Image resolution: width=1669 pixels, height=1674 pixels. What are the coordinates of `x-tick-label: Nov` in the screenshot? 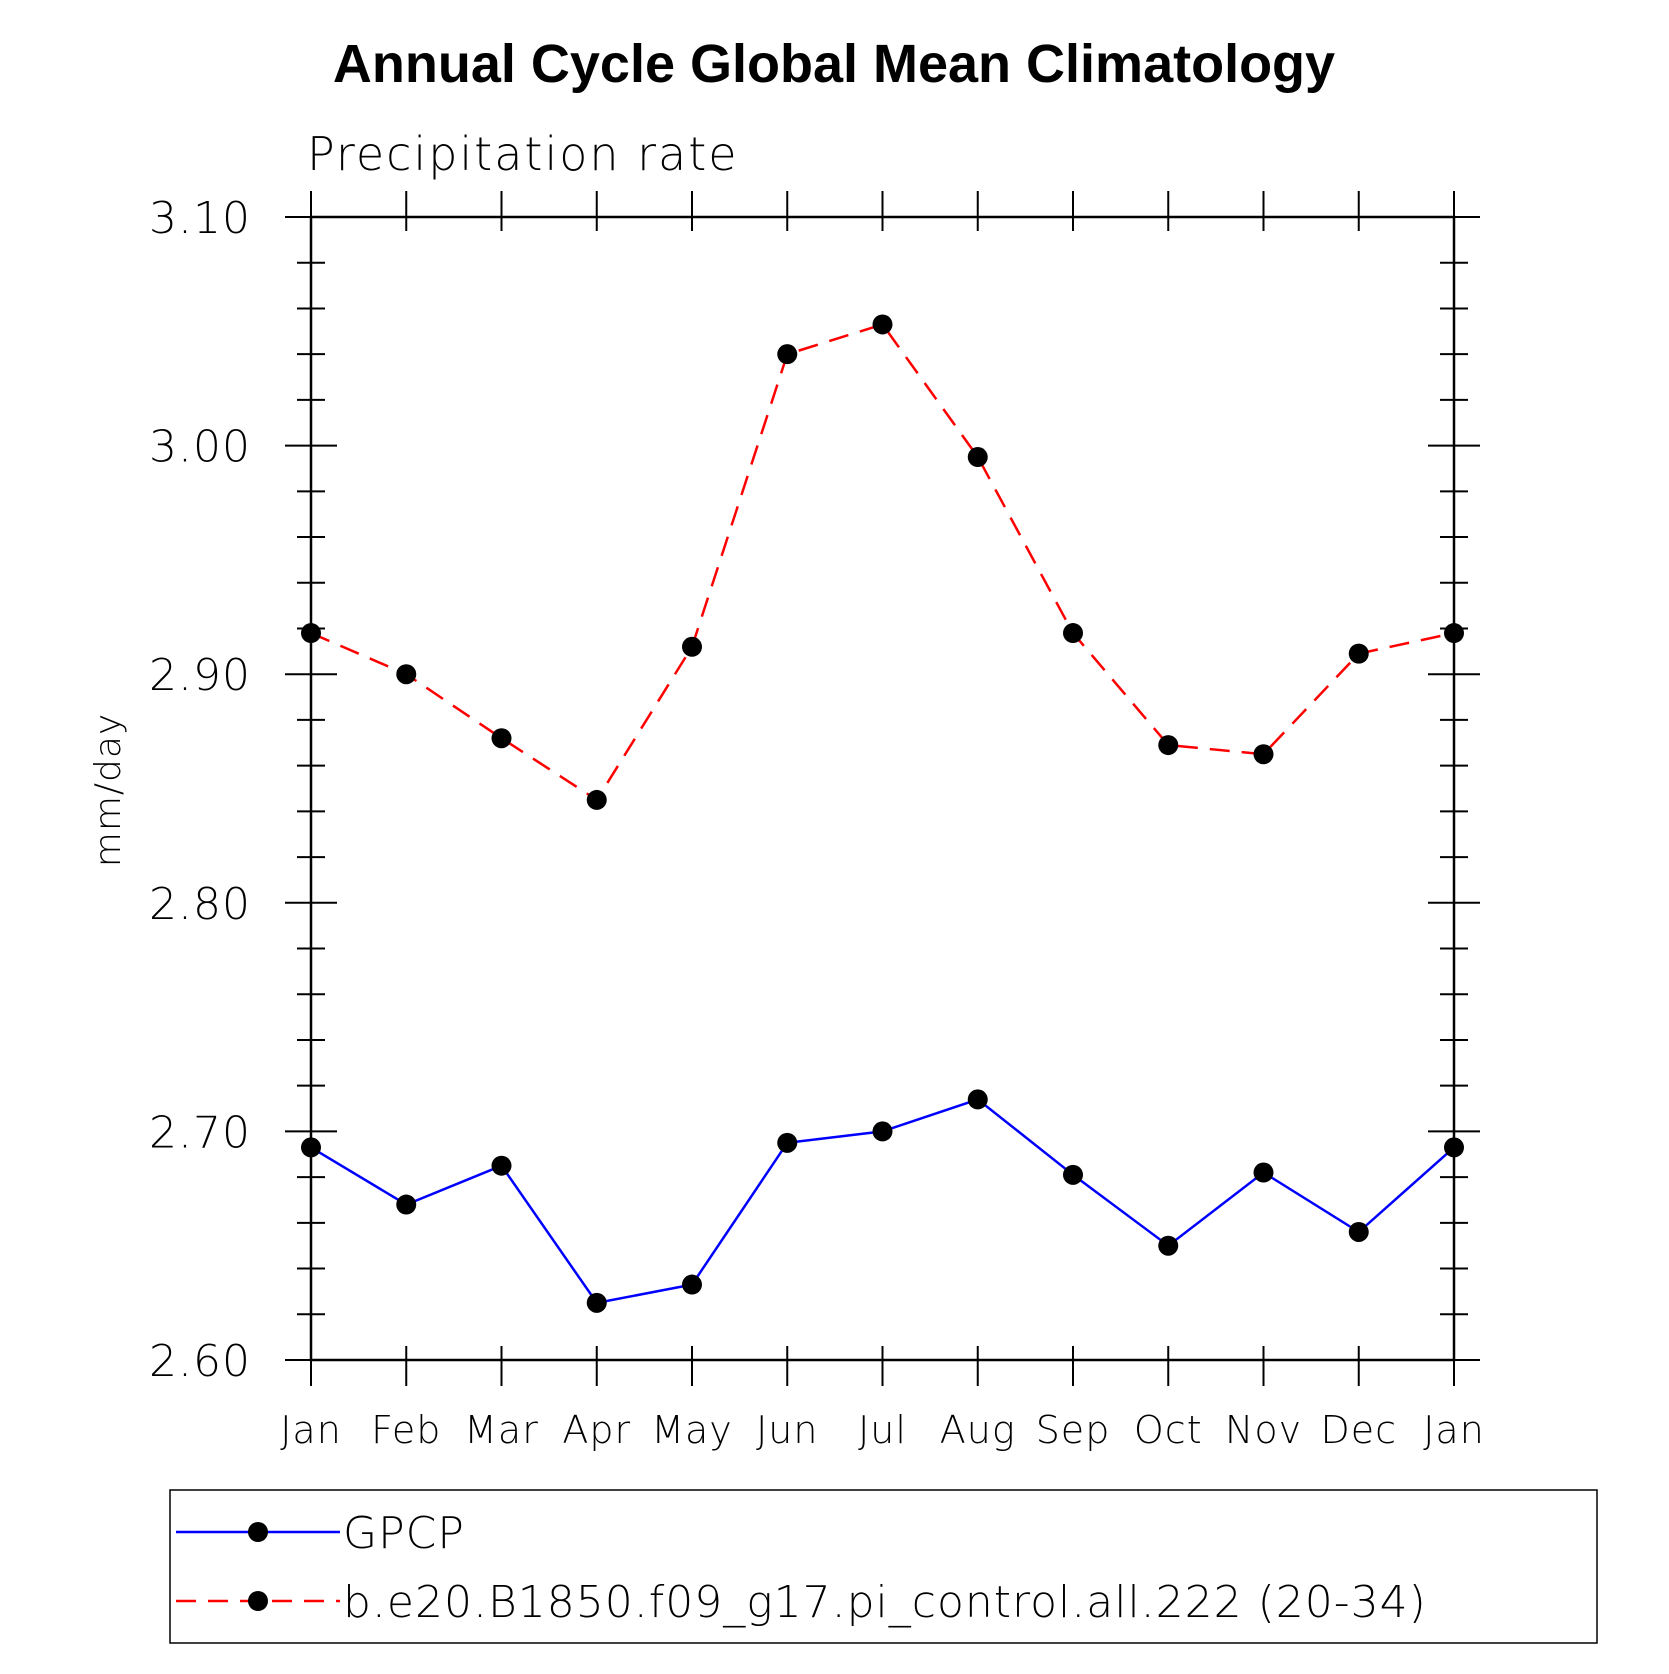 It's located at (1263, 1430).